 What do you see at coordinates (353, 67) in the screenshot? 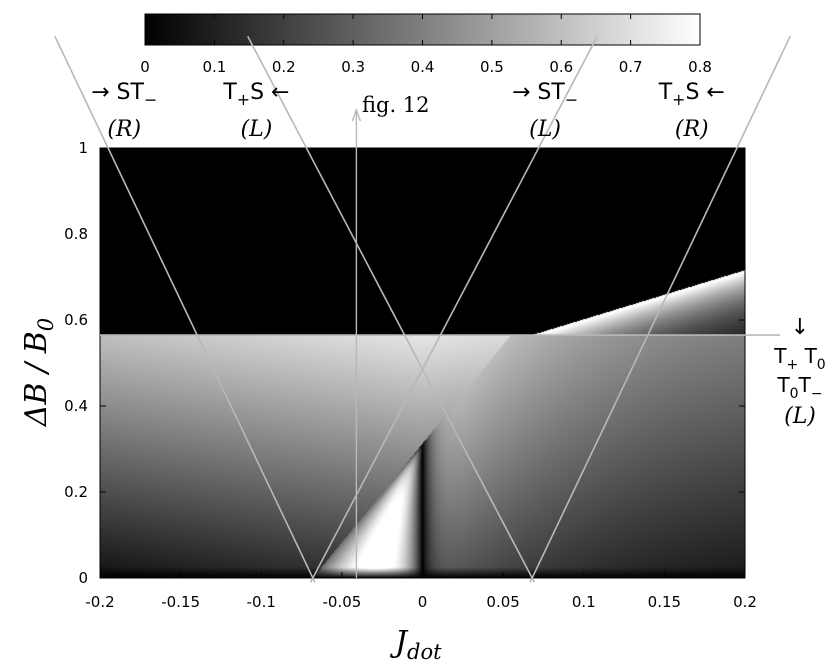
I see `colorbar-tick-label: 0.3` at bounding box center [353, 67].